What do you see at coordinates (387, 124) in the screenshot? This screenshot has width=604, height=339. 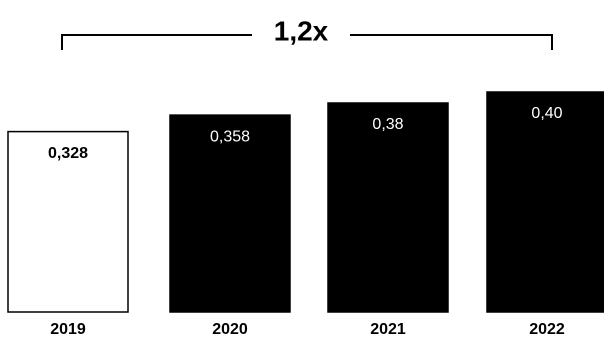 I see `value-label: 0,38` at bounding box center [387, 124].